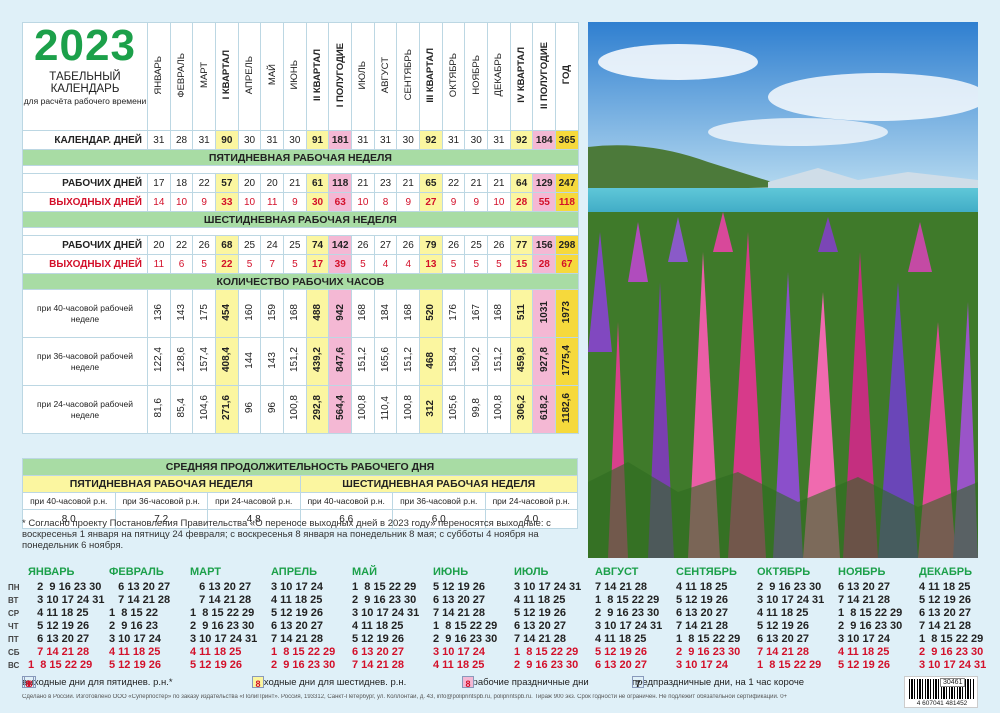 The image size is (1000, 713). What do you see at coordinates (317, 361) in the screenshot?
I see `value-cell: 439,2` at bounding box center [317, 361].